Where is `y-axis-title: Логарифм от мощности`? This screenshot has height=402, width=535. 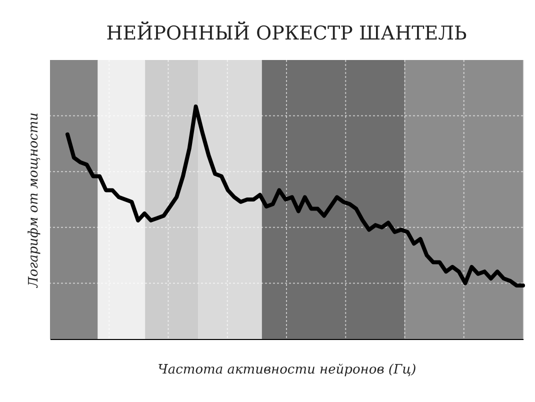 y-axis-title: Логарифм от мощности is located at coordinates (34, 200).